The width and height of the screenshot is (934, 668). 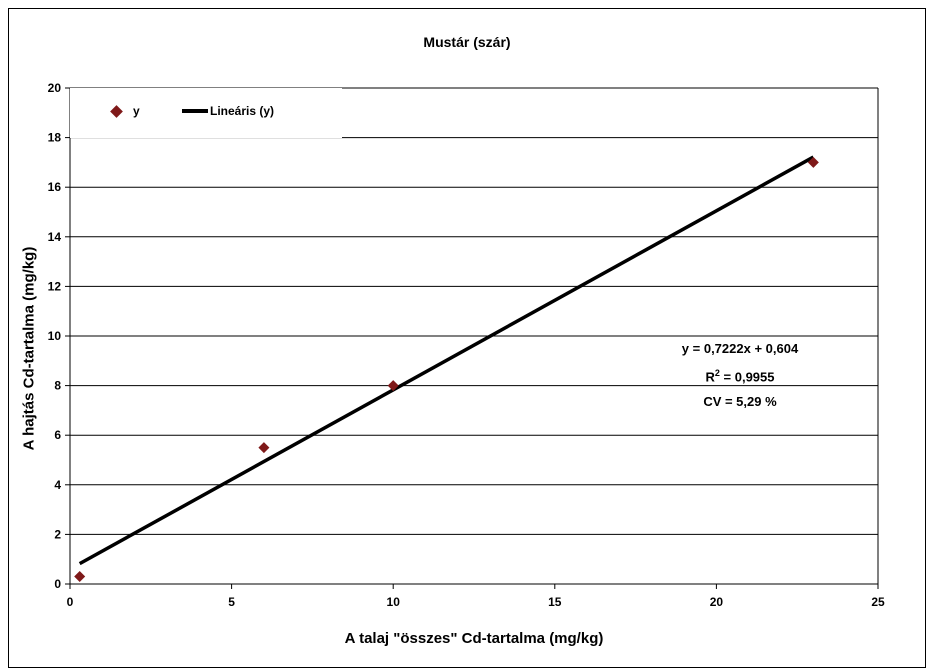 What do you see at coordinates (55, 237) in the screenshot?
I see `y-tick-label-14: 14` at bounding box center [55, 237].